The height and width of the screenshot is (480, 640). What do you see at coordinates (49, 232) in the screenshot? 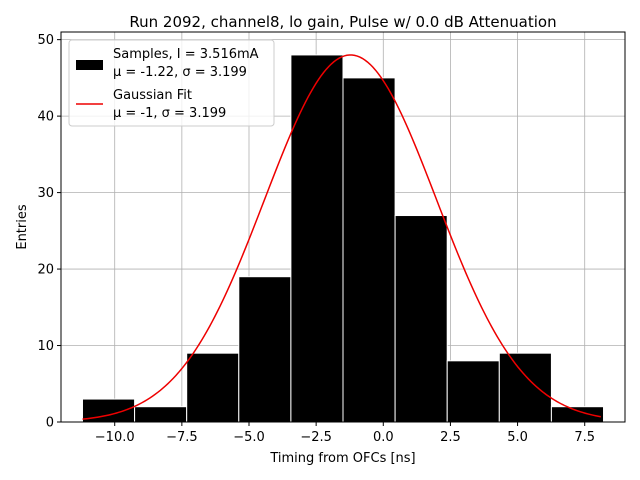
I see `y-axis-ticks: 0 10 20 30 40 50` at bounding box center [49, 232].